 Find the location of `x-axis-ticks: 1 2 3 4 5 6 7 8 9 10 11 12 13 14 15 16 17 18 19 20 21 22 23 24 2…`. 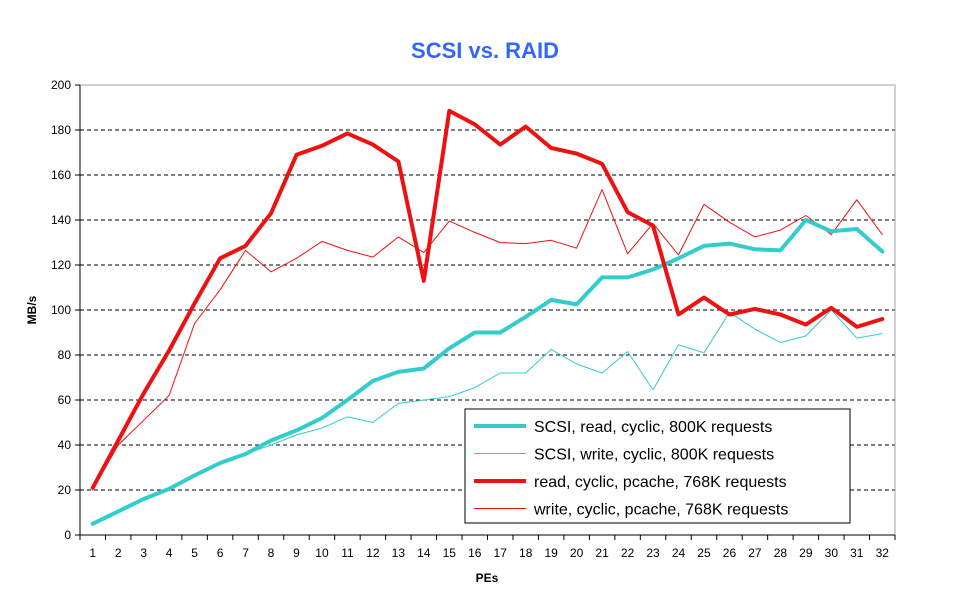

x-axis-ticks: 1 2 3 4 5 6 7 8 9 10 11 12 13 14 15 16 17 18 19 20 21 22 23 24 2… is located at coordinates (487, 547).